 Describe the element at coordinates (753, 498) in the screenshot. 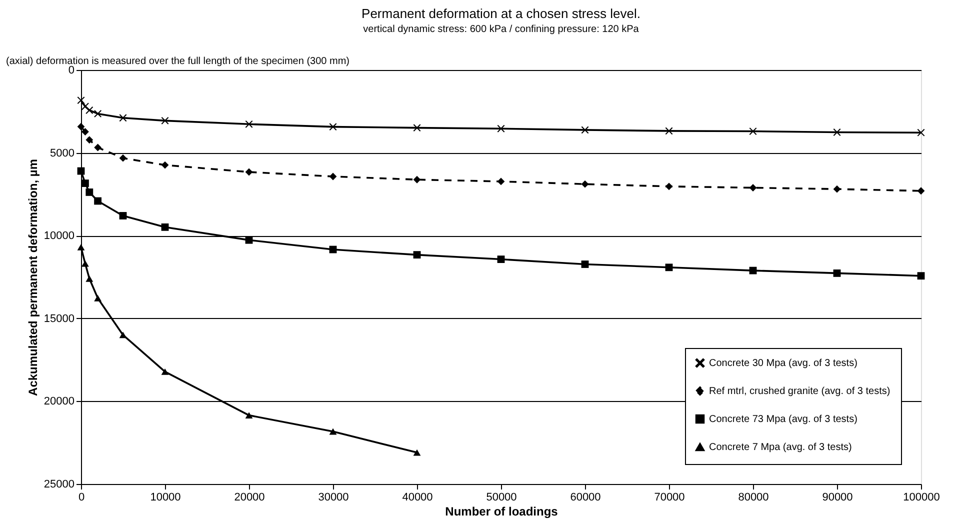

I see `x-tick-label: 80000` at that location.